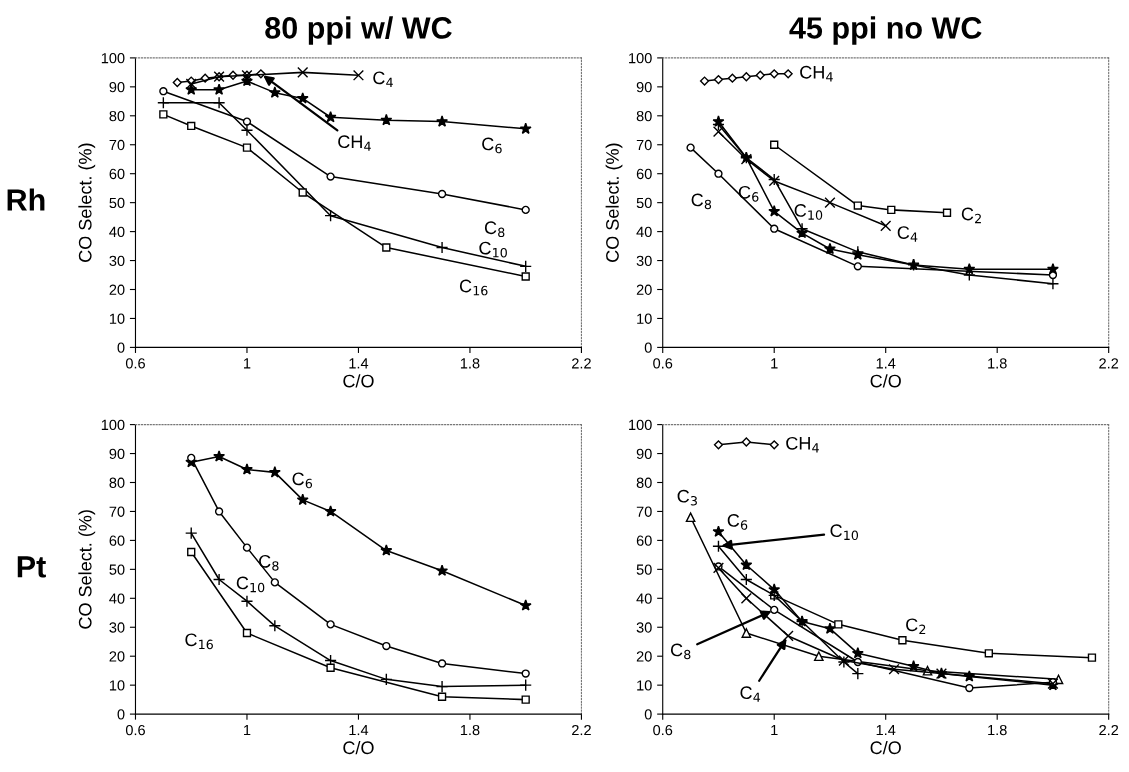 This screenshot has width=1129, height=772. What do you see at coordinates (31, 567) in the screenshot?
I see `text: Pt` at bounding box center [31, 567].